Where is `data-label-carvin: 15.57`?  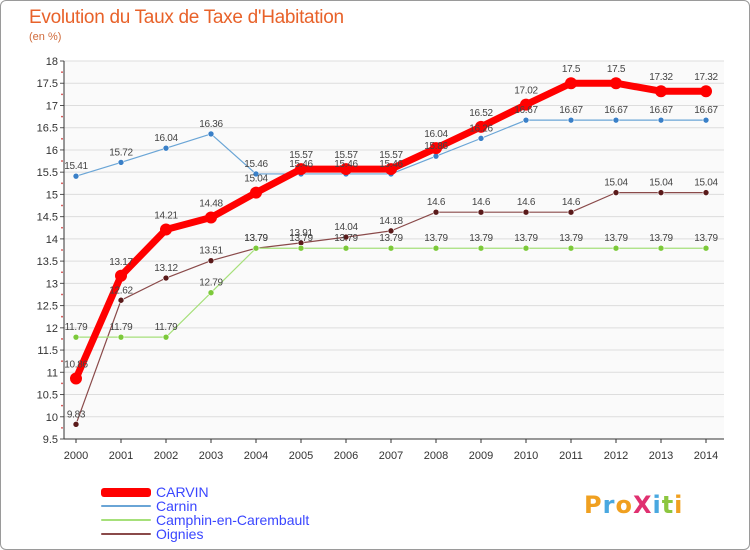
data-label-carvin: 15.57 is located at coordinates (346, 155).